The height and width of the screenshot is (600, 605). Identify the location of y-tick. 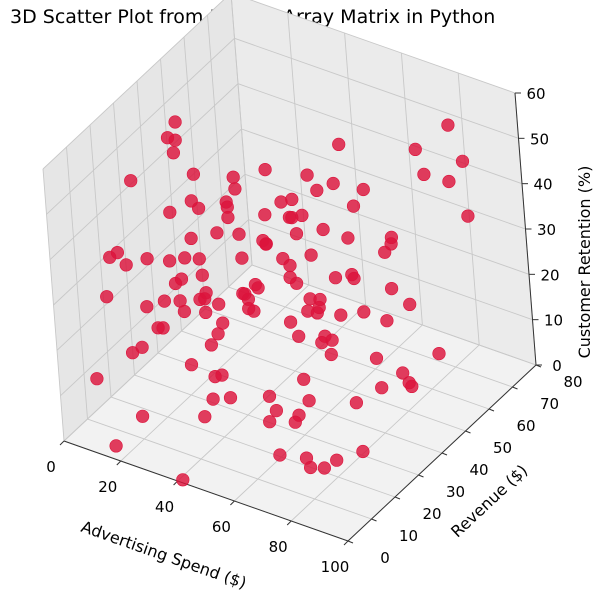
(468, 432).